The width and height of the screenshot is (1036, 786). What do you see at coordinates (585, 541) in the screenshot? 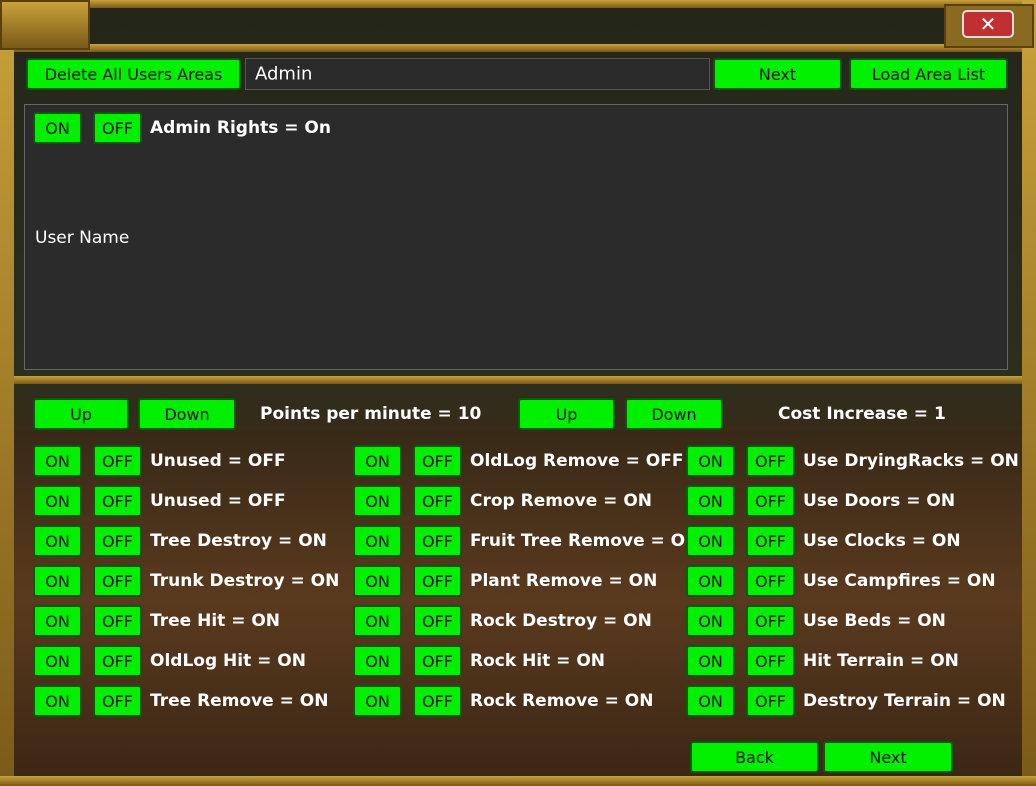
I see `setting-label: Fruit Tree Remove = ON` at bounding box center [585, 541].